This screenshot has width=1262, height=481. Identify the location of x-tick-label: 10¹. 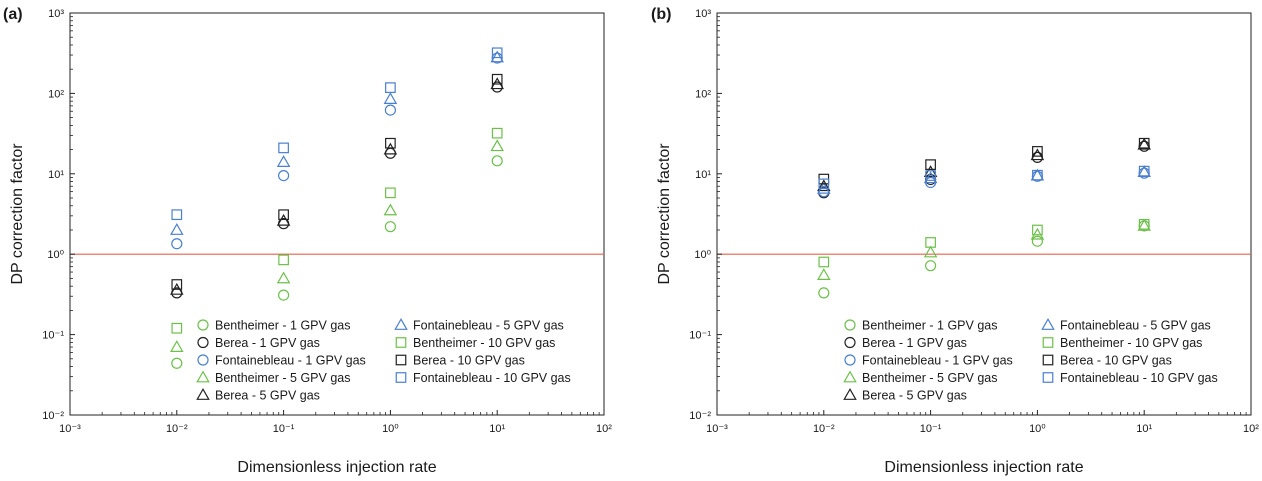
(1144, 429).